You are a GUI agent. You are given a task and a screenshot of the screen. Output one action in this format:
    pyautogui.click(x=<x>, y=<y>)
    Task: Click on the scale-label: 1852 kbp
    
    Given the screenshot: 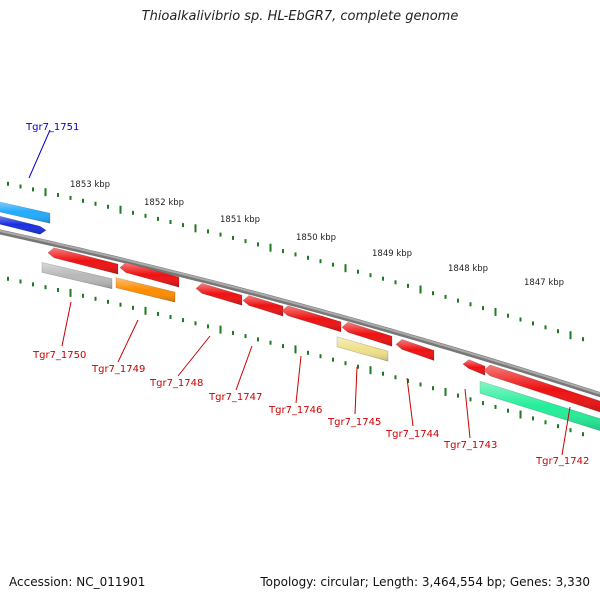 What is the action you would take?
    pyautogui.click(x=164, y=203)
    